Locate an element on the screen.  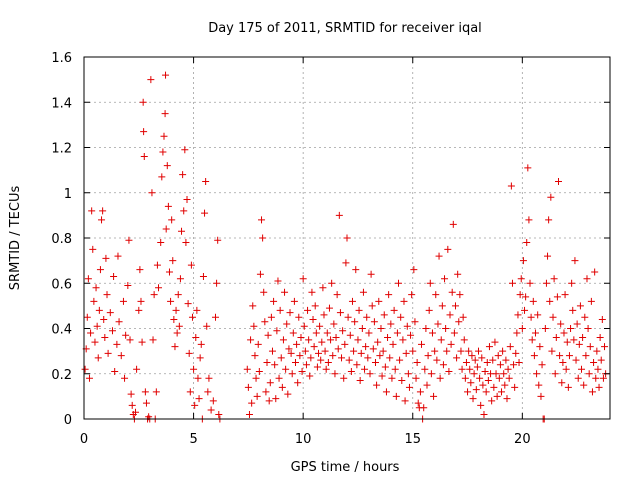
y-tick-label: 0 is located at coordinates (68, 420).